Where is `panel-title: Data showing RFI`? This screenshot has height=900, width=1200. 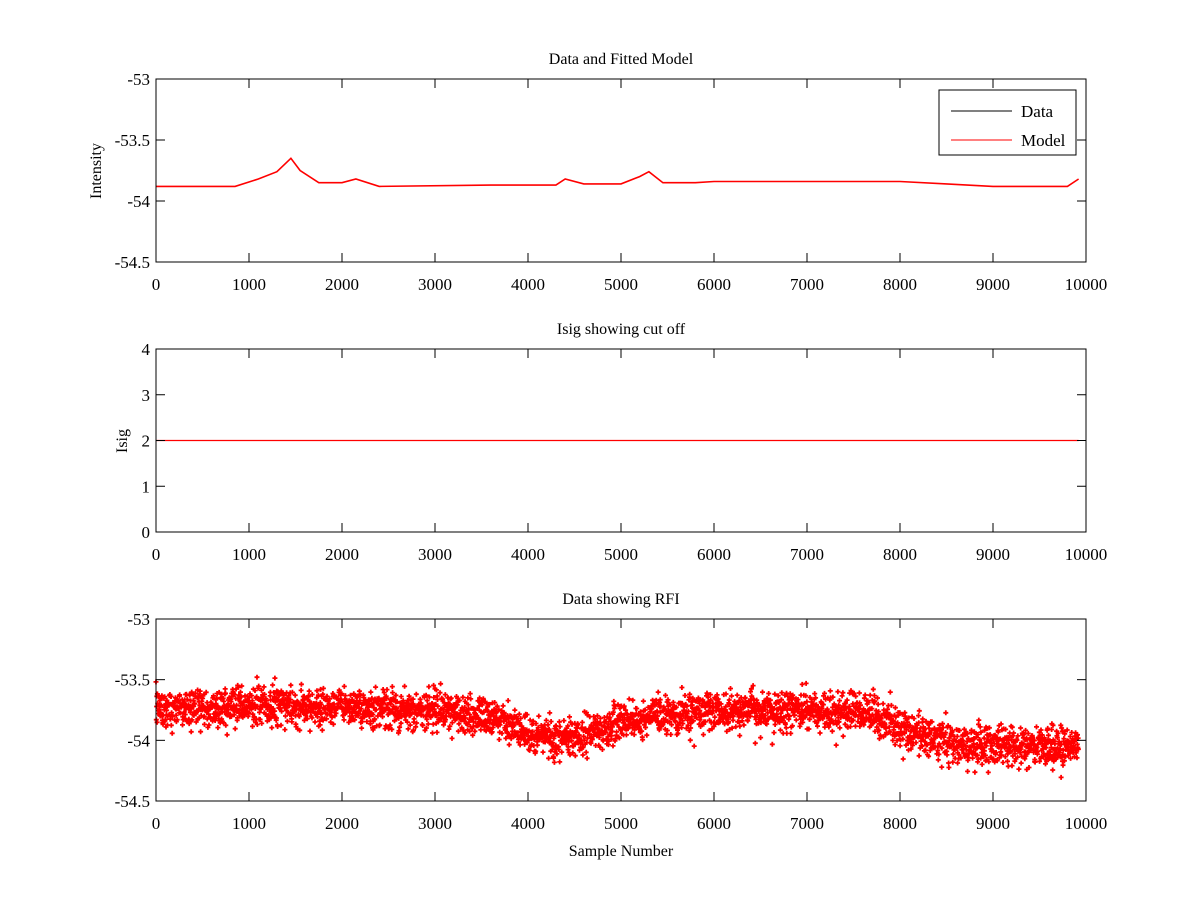 panel-title: Data showing RFI is located at coordinates (620, 599).